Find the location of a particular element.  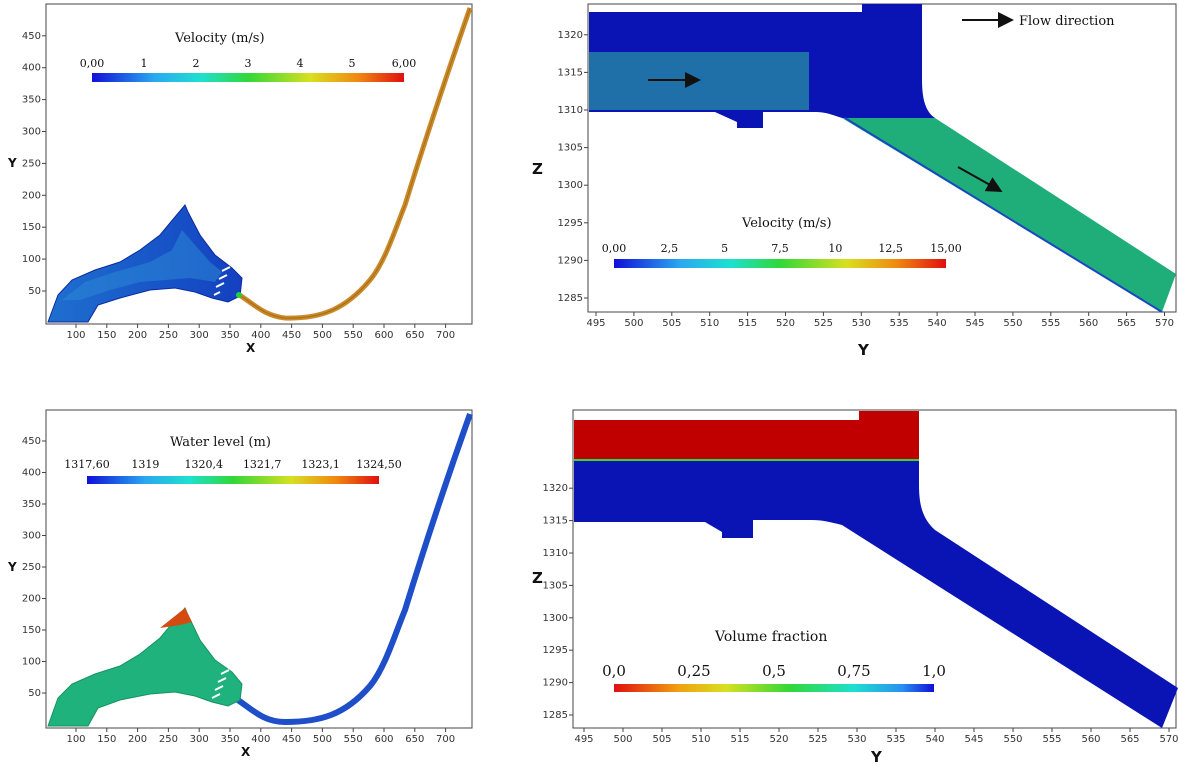

x-tick-label: 350 is located at coordinates (229, 739).